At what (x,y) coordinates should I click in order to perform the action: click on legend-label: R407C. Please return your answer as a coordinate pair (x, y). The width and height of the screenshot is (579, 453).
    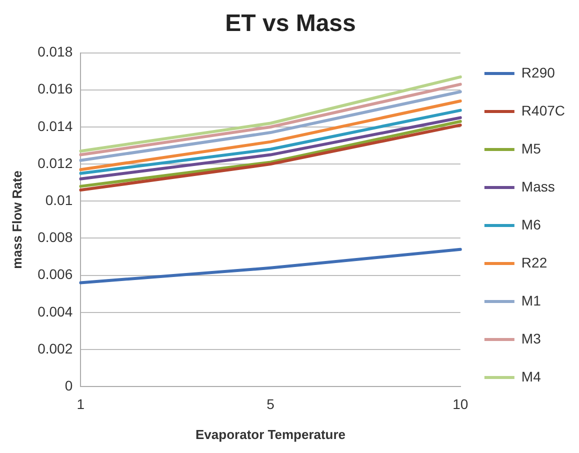
    Looking at the image, I should click on (543, 110).